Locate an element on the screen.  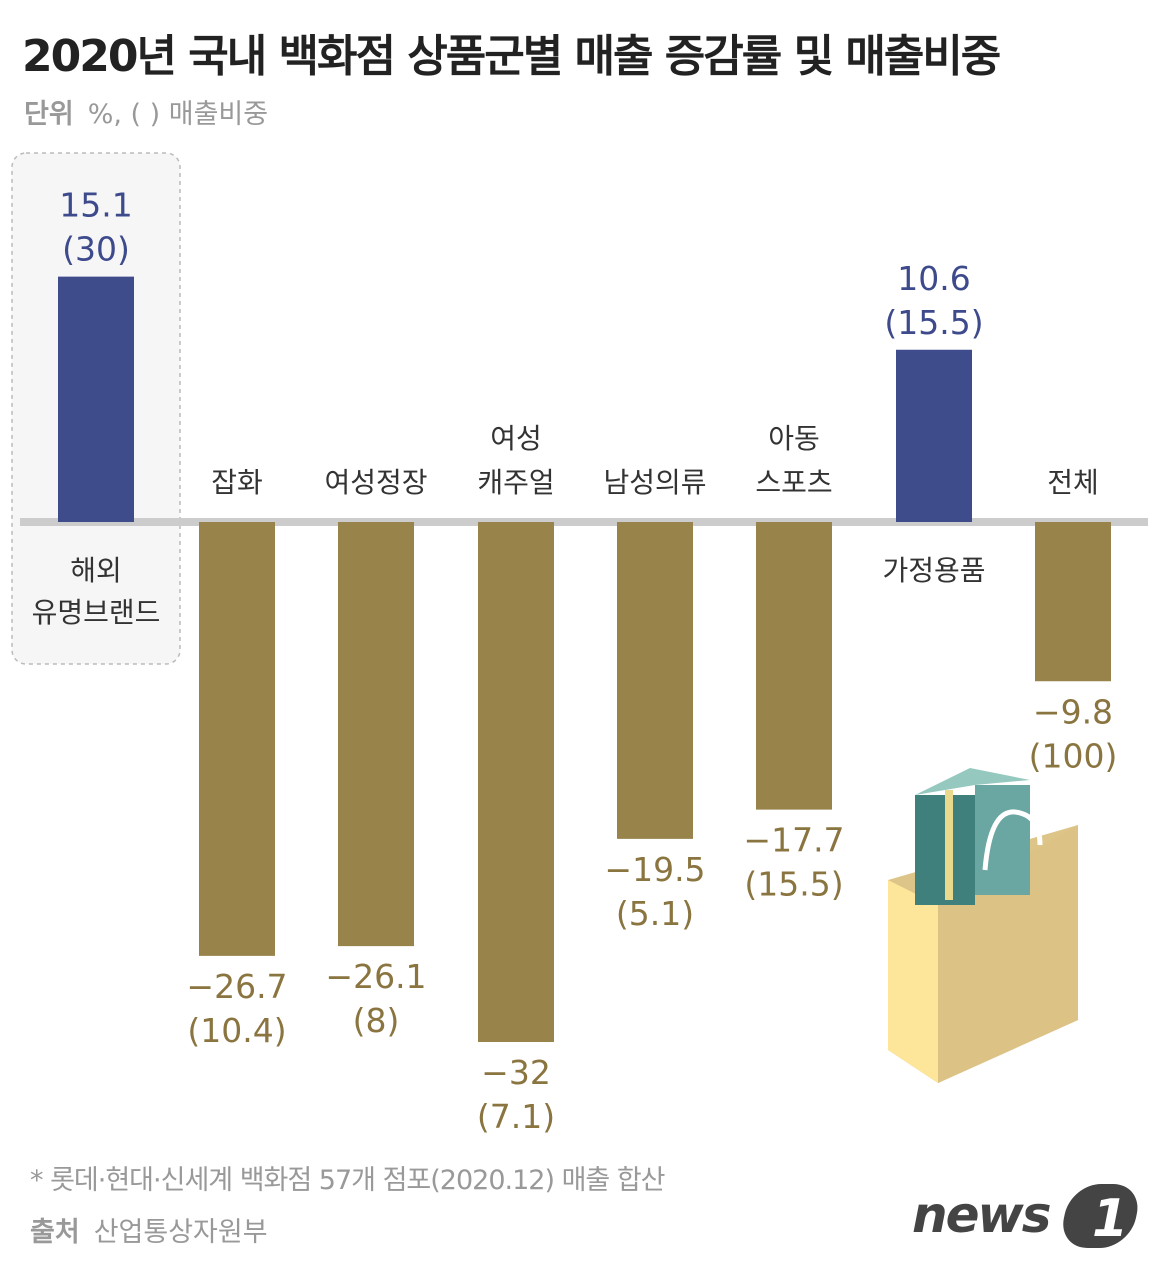
category-label: 유명브랜드 is located at coordinates (96, 612).